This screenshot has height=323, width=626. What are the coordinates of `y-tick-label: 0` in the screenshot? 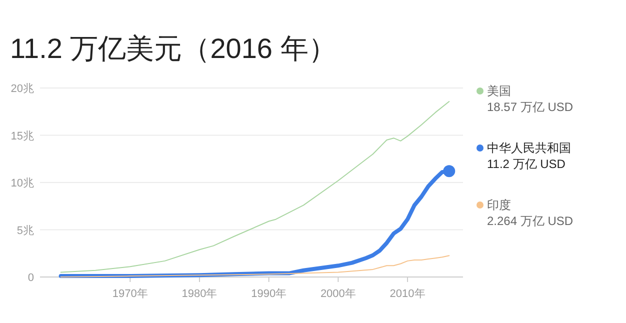 It's located at (31, 278).